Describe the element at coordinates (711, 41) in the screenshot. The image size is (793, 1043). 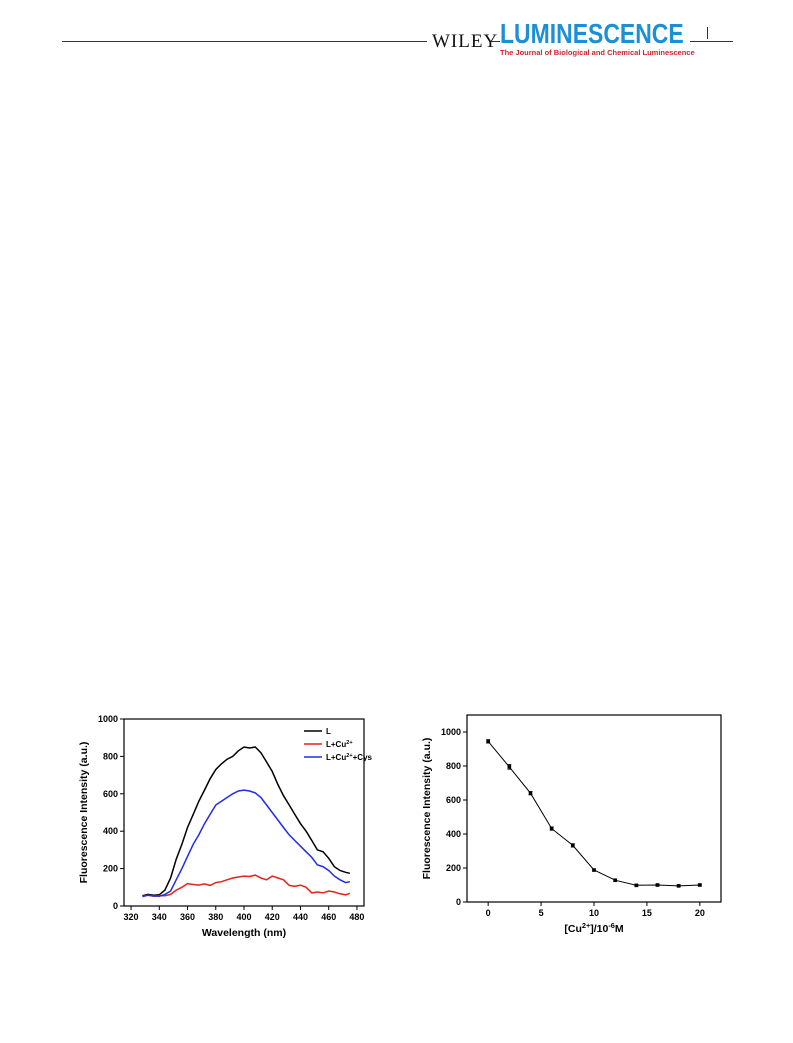
I see `header-rule-right` at that location.